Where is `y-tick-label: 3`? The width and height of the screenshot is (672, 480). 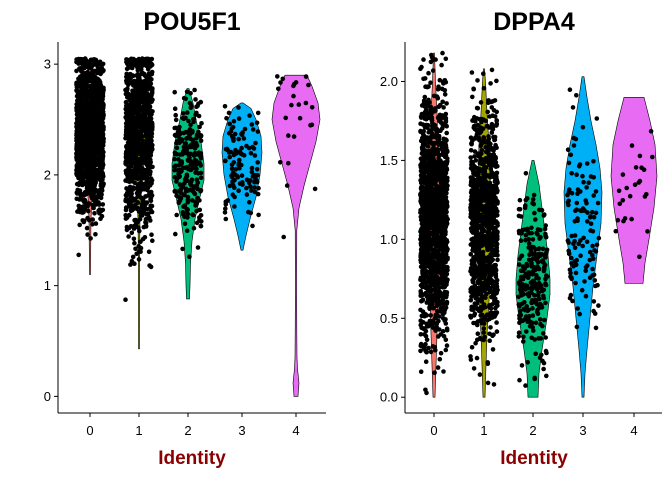 y-tick-label: 3 is located at coordinates (47, 64).